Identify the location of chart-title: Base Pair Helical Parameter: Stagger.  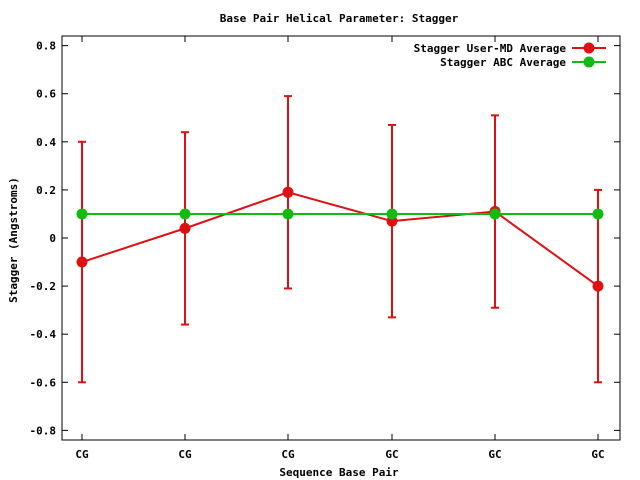
(339, 18).